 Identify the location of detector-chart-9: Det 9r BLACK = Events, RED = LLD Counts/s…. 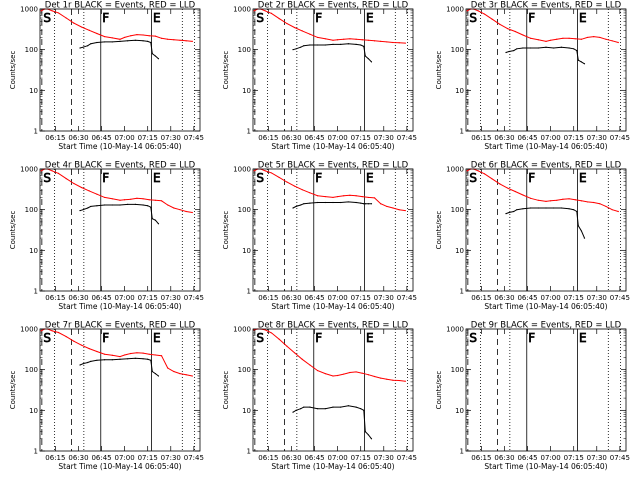
(532, 396).